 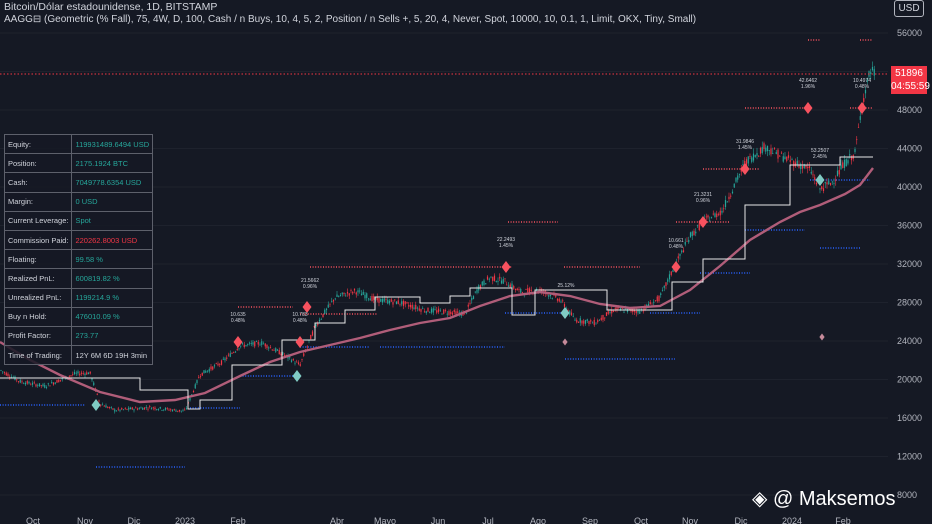 What do you see at coordinates (808, 87) in the screenshot?
I see `trade-label-percent: 1.96%` at bounding box center [808, 87].